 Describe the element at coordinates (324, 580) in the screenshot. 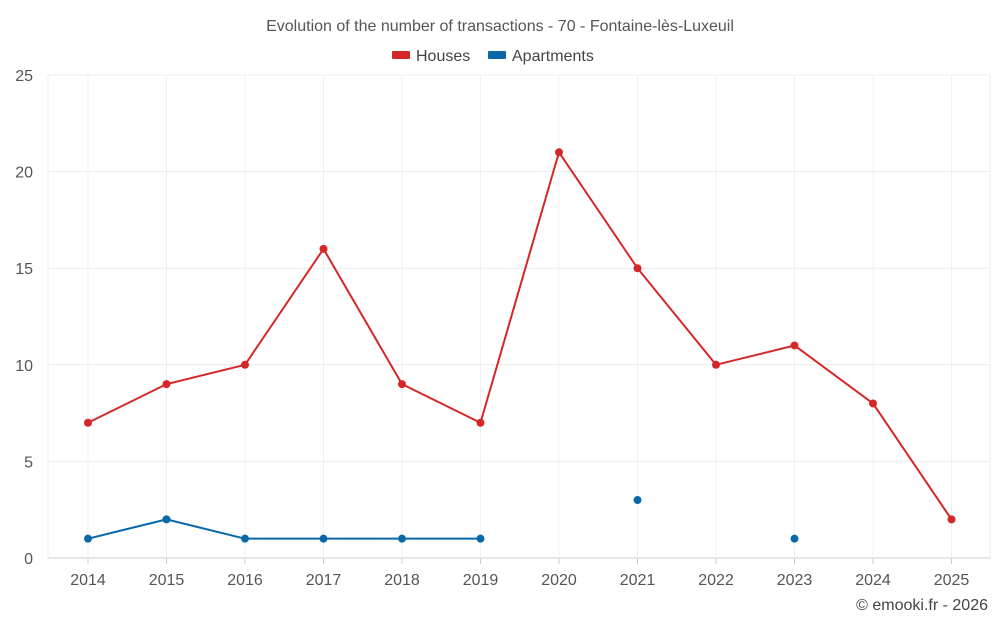

I see `x-tick-label: 2017` at that location.